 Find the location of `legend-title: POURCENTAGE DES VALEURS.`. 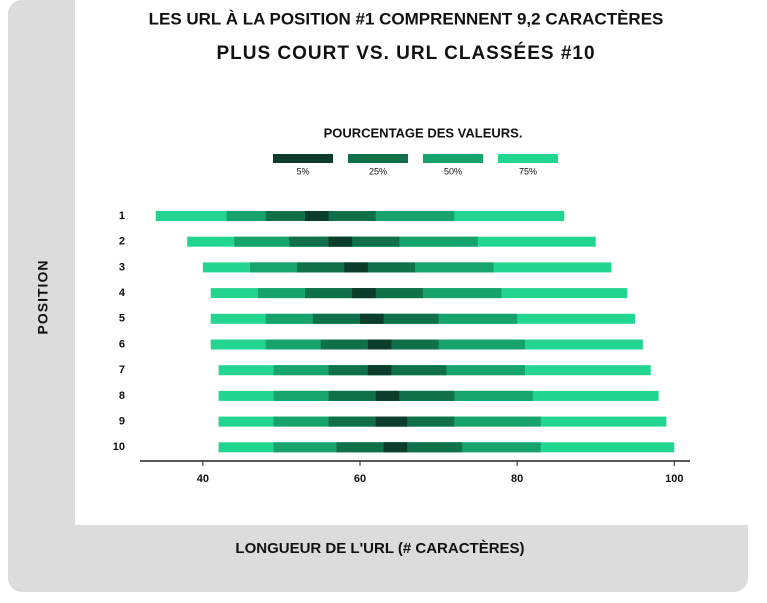

legend-title: POURCENTAGE DES VALEURS. is located at coordinates (423, 132).